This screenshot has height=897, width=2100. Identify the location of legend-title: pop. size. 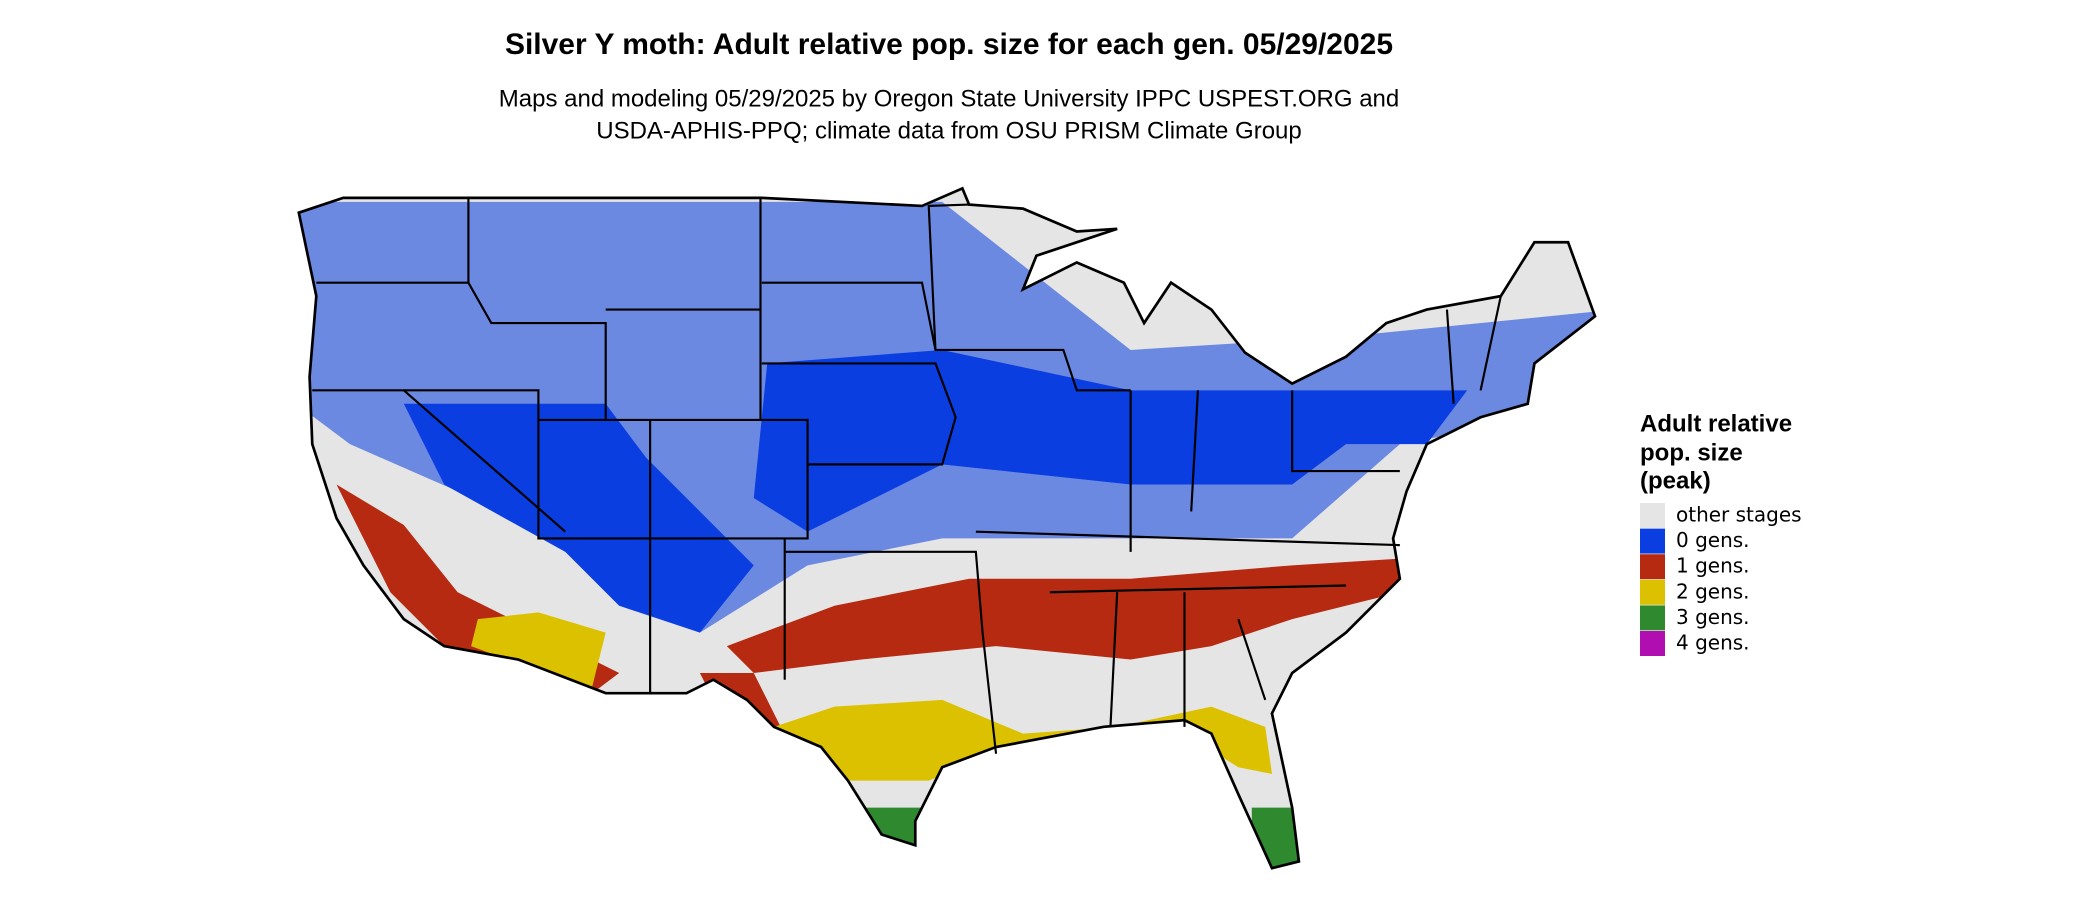
(1691, 452).